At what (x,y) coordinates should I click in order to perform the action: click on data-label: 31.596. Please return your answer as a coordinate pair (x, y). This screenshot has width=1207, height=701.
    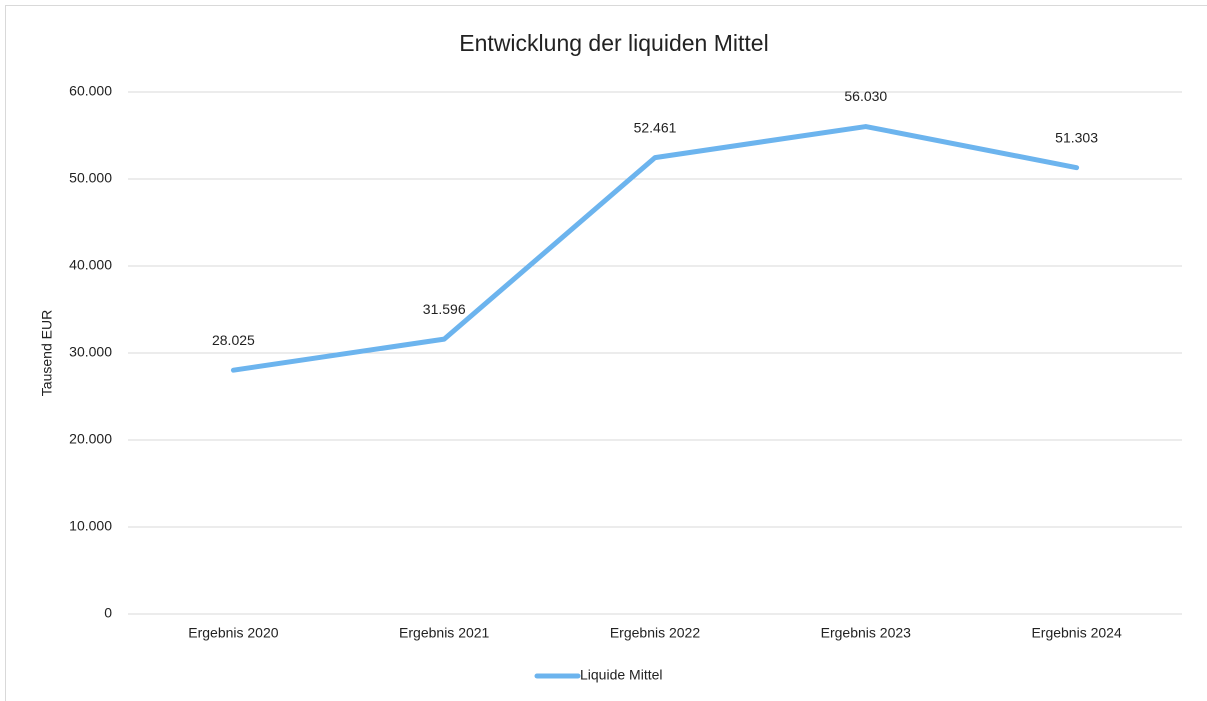
    Looking at the image, I should click on (444, 309).